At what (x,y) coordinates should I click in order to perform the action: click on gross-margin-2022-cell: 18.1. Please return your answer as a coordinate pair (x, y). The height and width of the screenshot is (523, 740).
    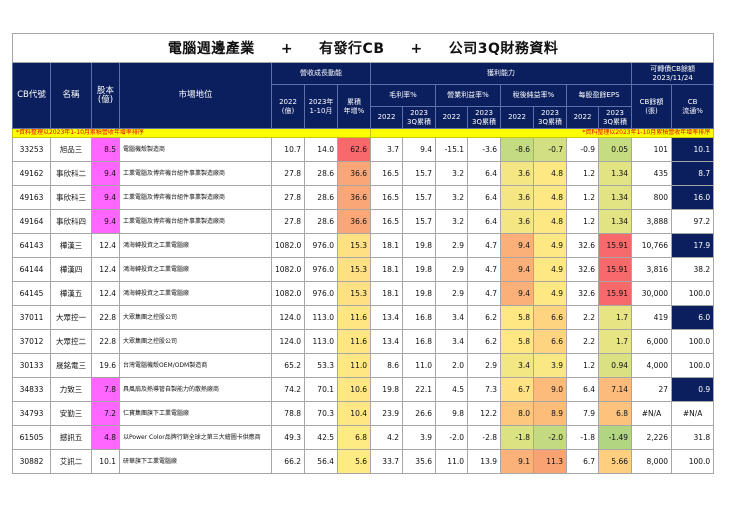
    Looking at the image, I should click on (386, 269).